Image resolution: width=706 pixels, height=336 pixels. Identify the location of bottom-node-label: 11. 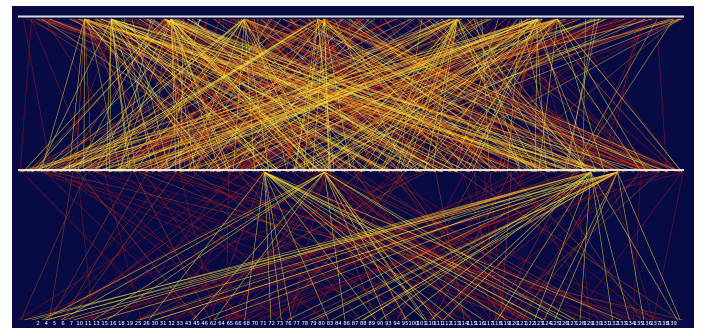
(88, 324).